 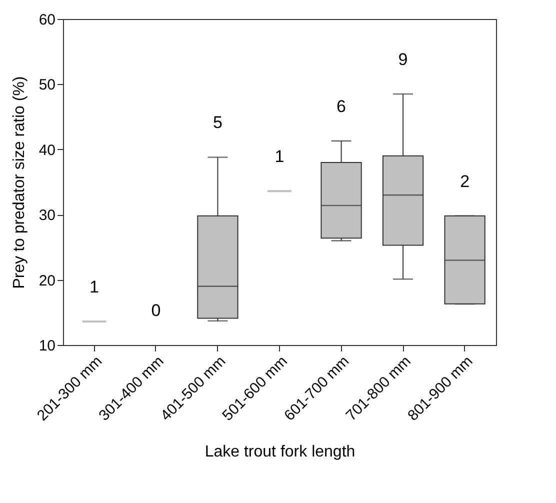 What do you see at coordinates (465, 181) in the screenshot?
I see `annotation: 2` at bounding box center [465, 181].